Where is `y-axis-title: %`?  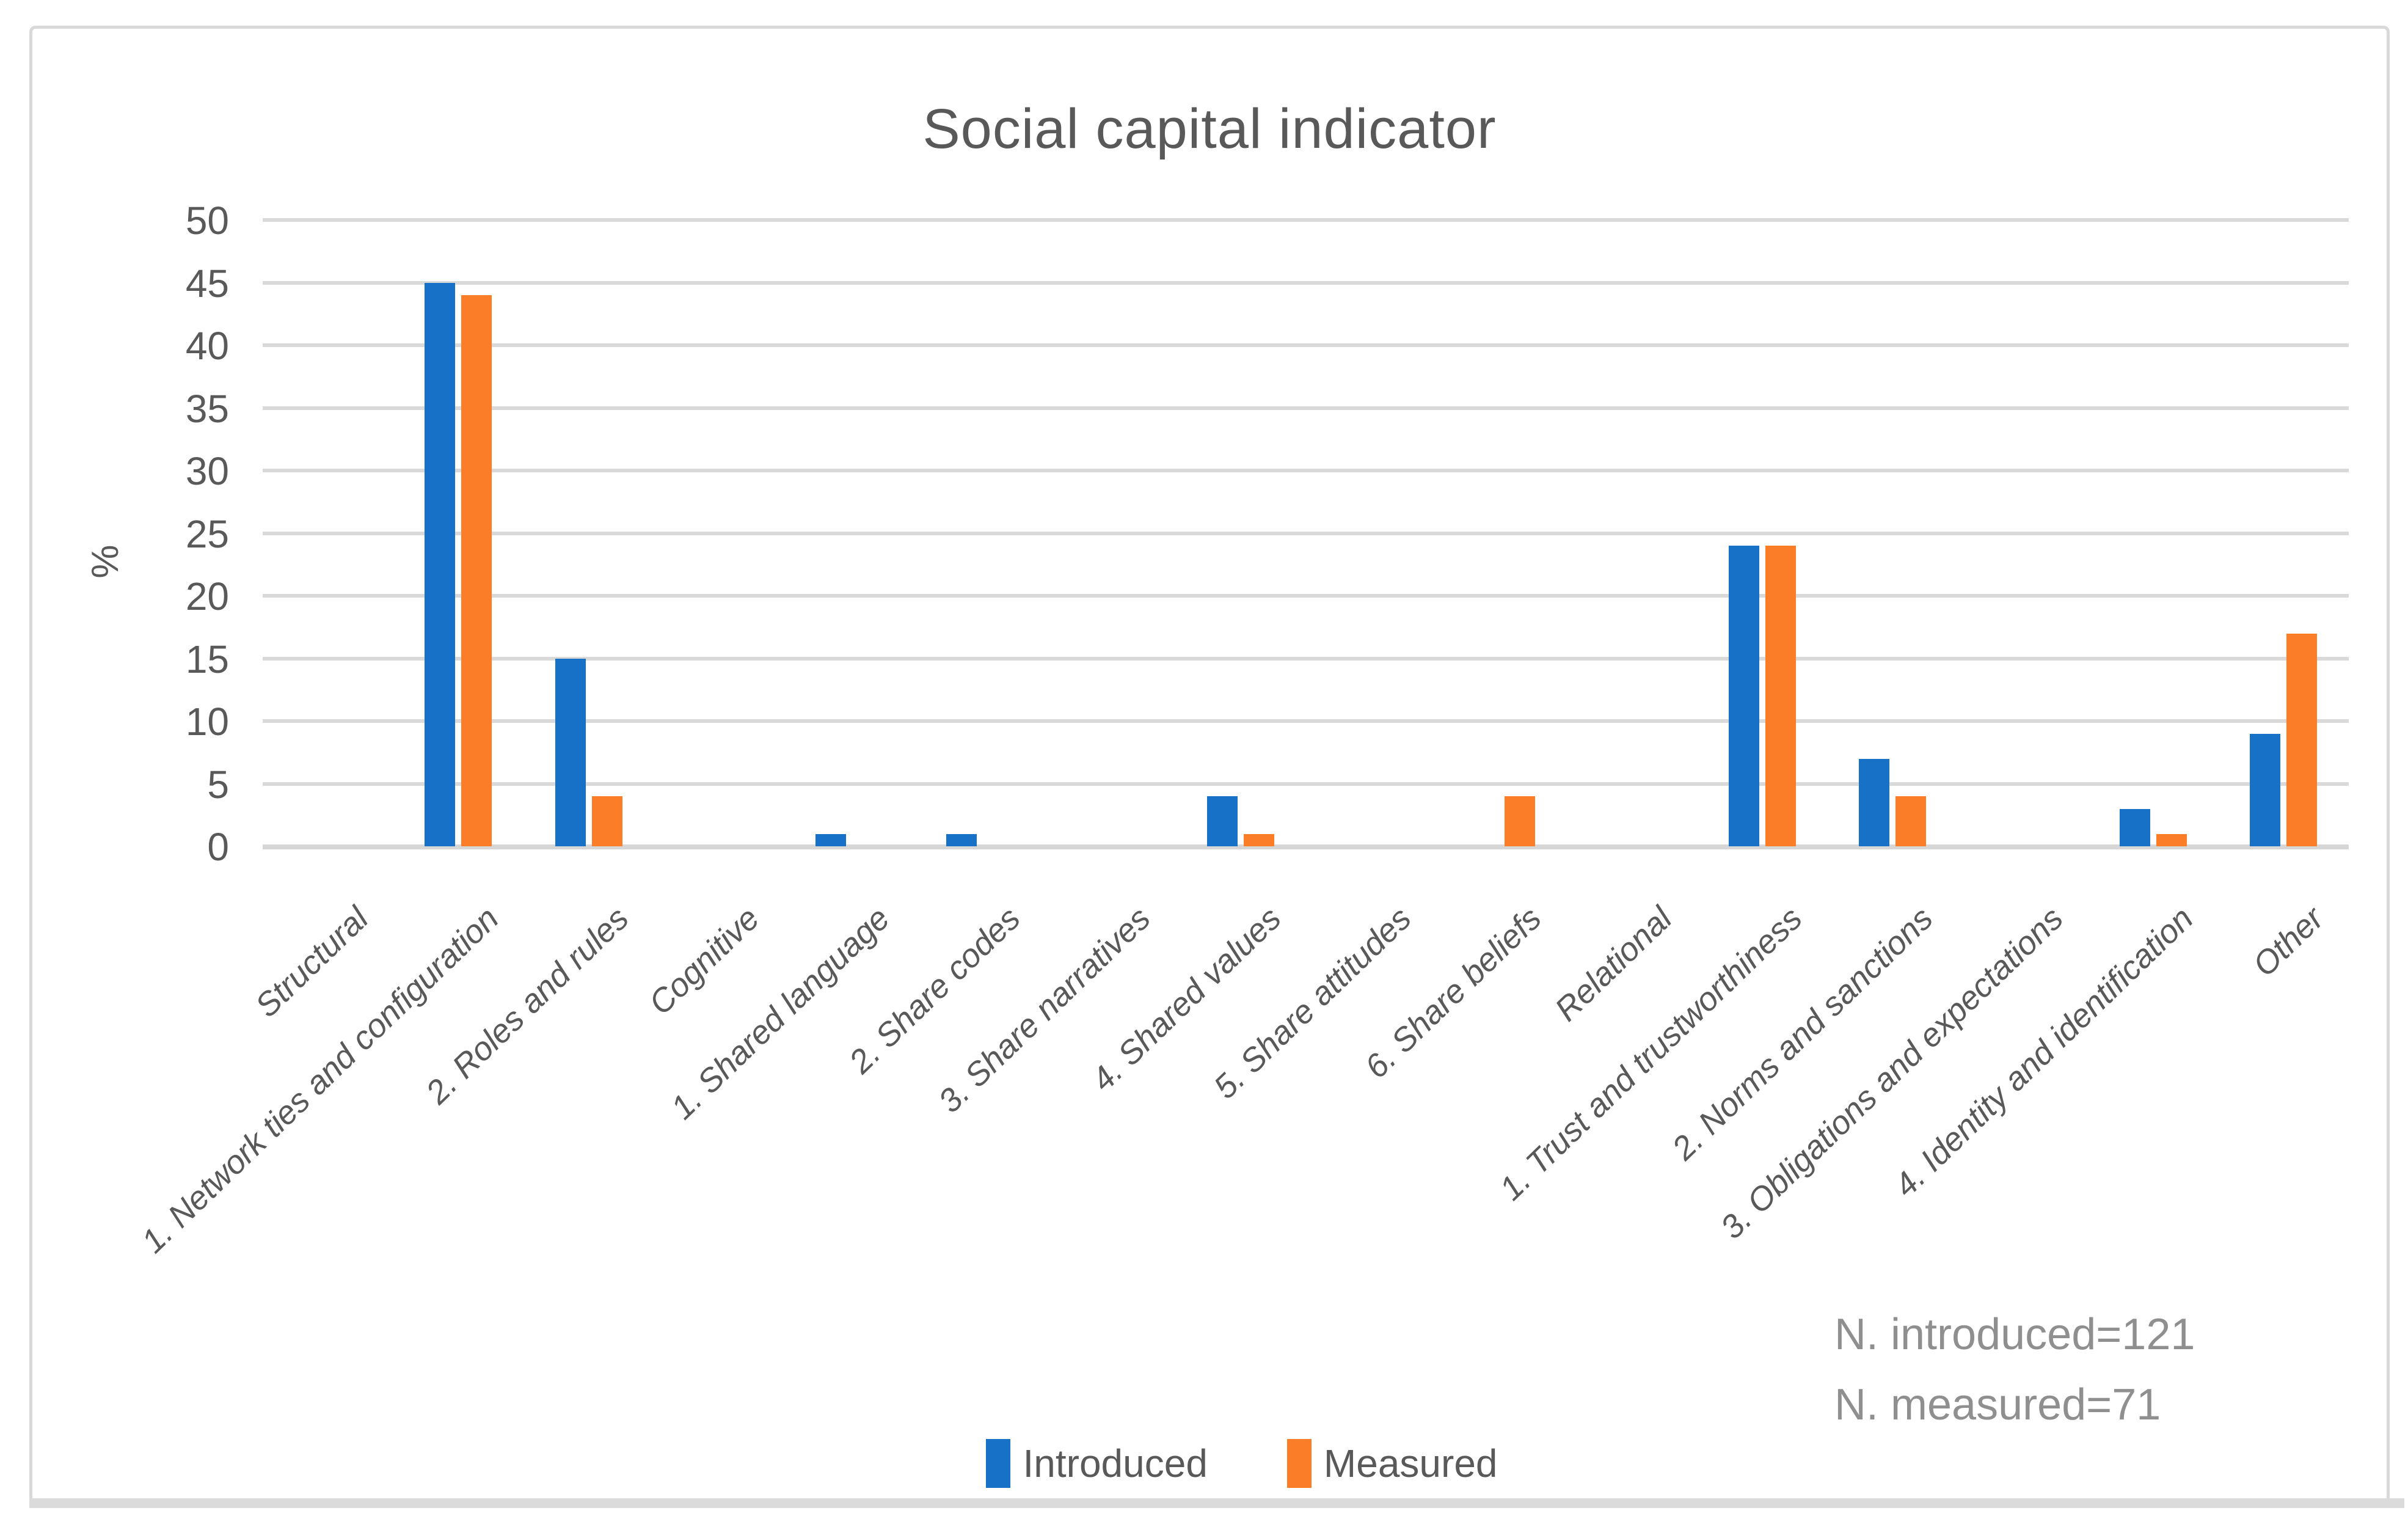 y-axis-title: % is located at coordinates (105, 562).